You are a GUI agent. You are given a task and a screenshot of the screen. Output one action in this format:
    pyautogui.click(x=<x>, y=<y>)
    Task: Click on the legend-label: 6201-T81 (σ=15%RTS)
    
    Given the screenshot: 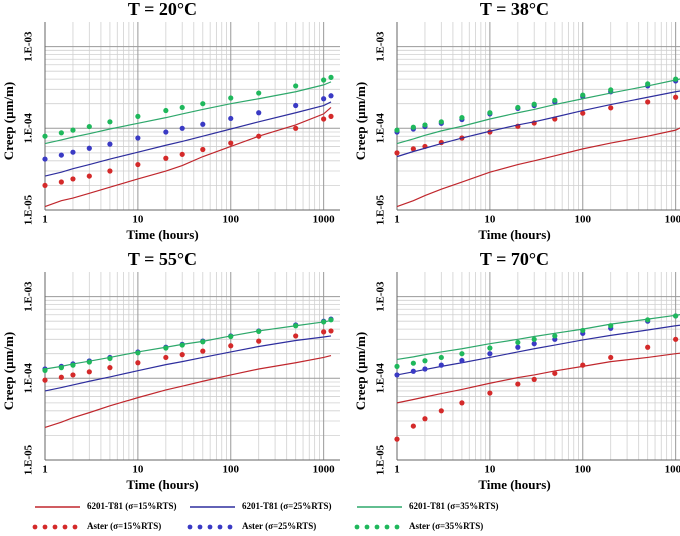 What is the action you would take?
    pyautogui.click(x=131, y=506)
    